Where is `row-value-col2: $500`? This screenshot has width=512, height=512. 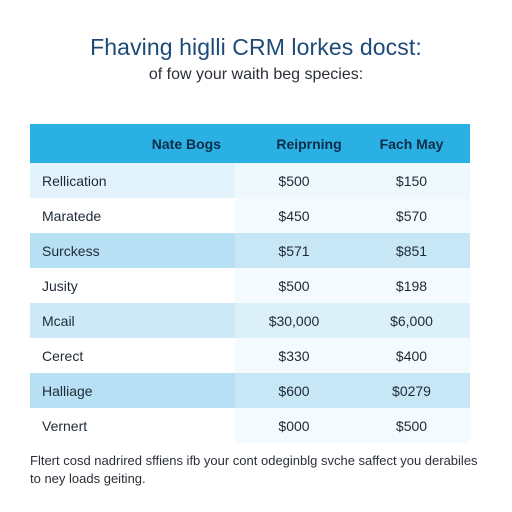
row-value-col2: $500 is located at coordinates (411, 425).